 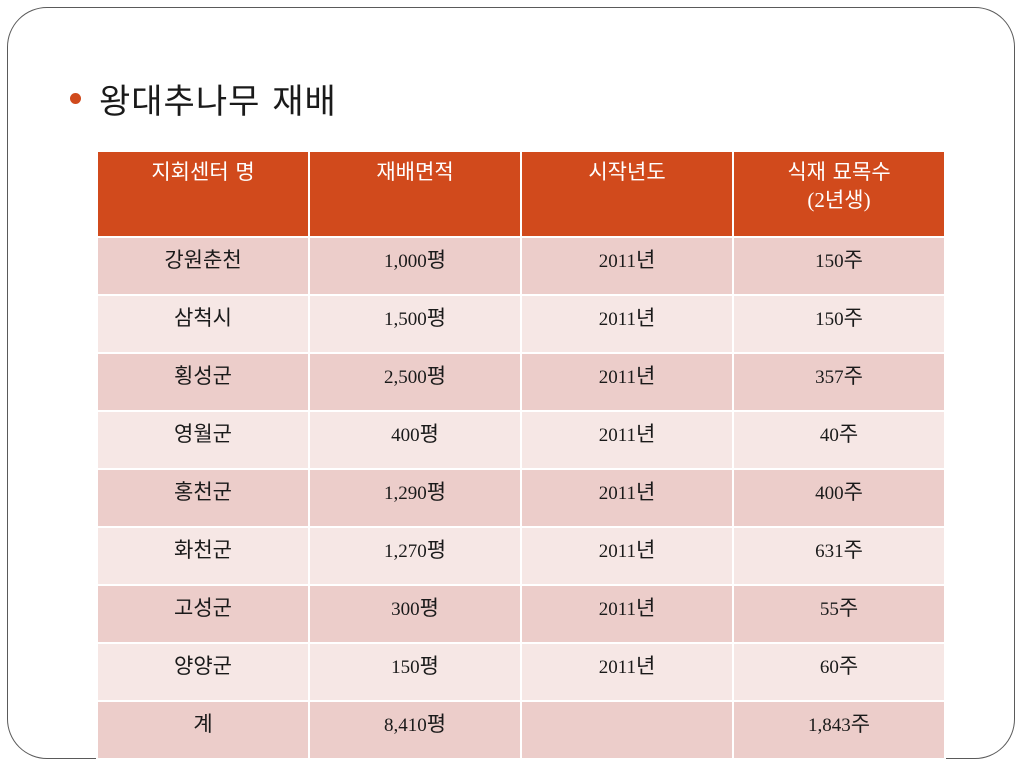 What do you see at coordinates (829, 493) in the screenshot?
I see `cell-trees-value: 400` at bounding box center [829, 493].